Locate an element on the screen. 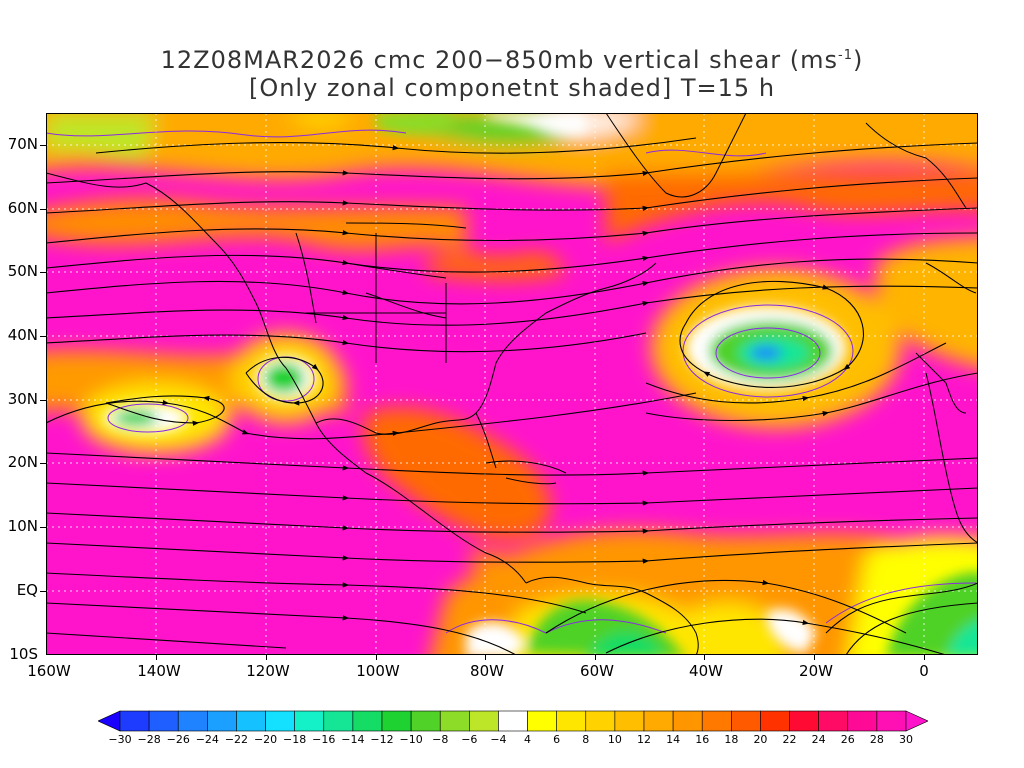  lat-label: 60N is located at coordinates (22, 208).